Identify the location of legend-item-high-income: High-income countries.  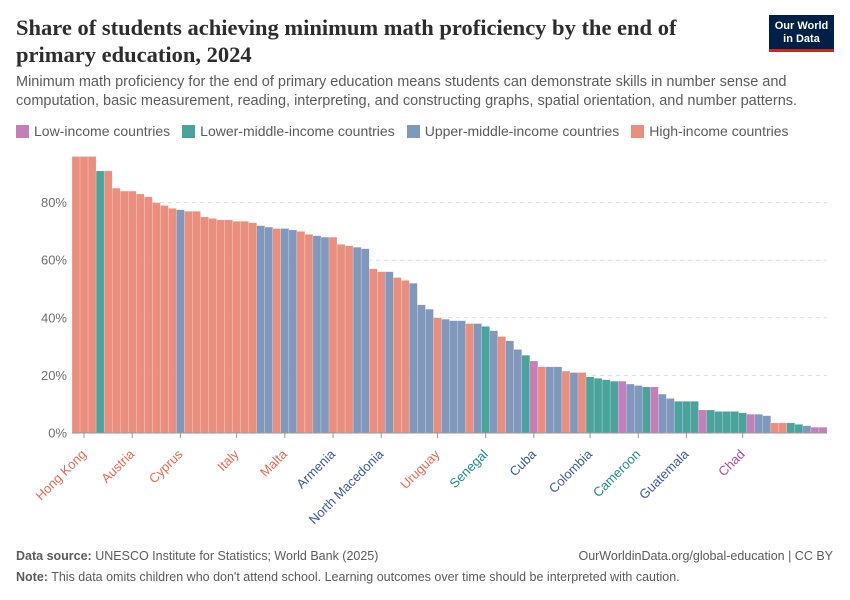
(710, 131).